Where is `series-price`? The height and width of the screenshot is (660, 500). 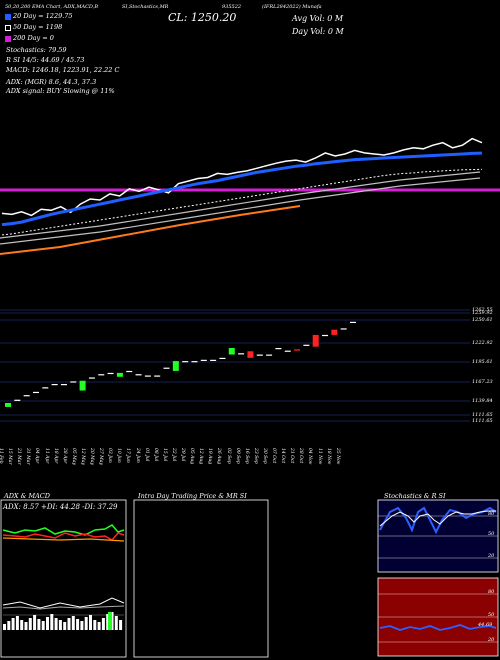 series-price is located at coordinates (242, 177).